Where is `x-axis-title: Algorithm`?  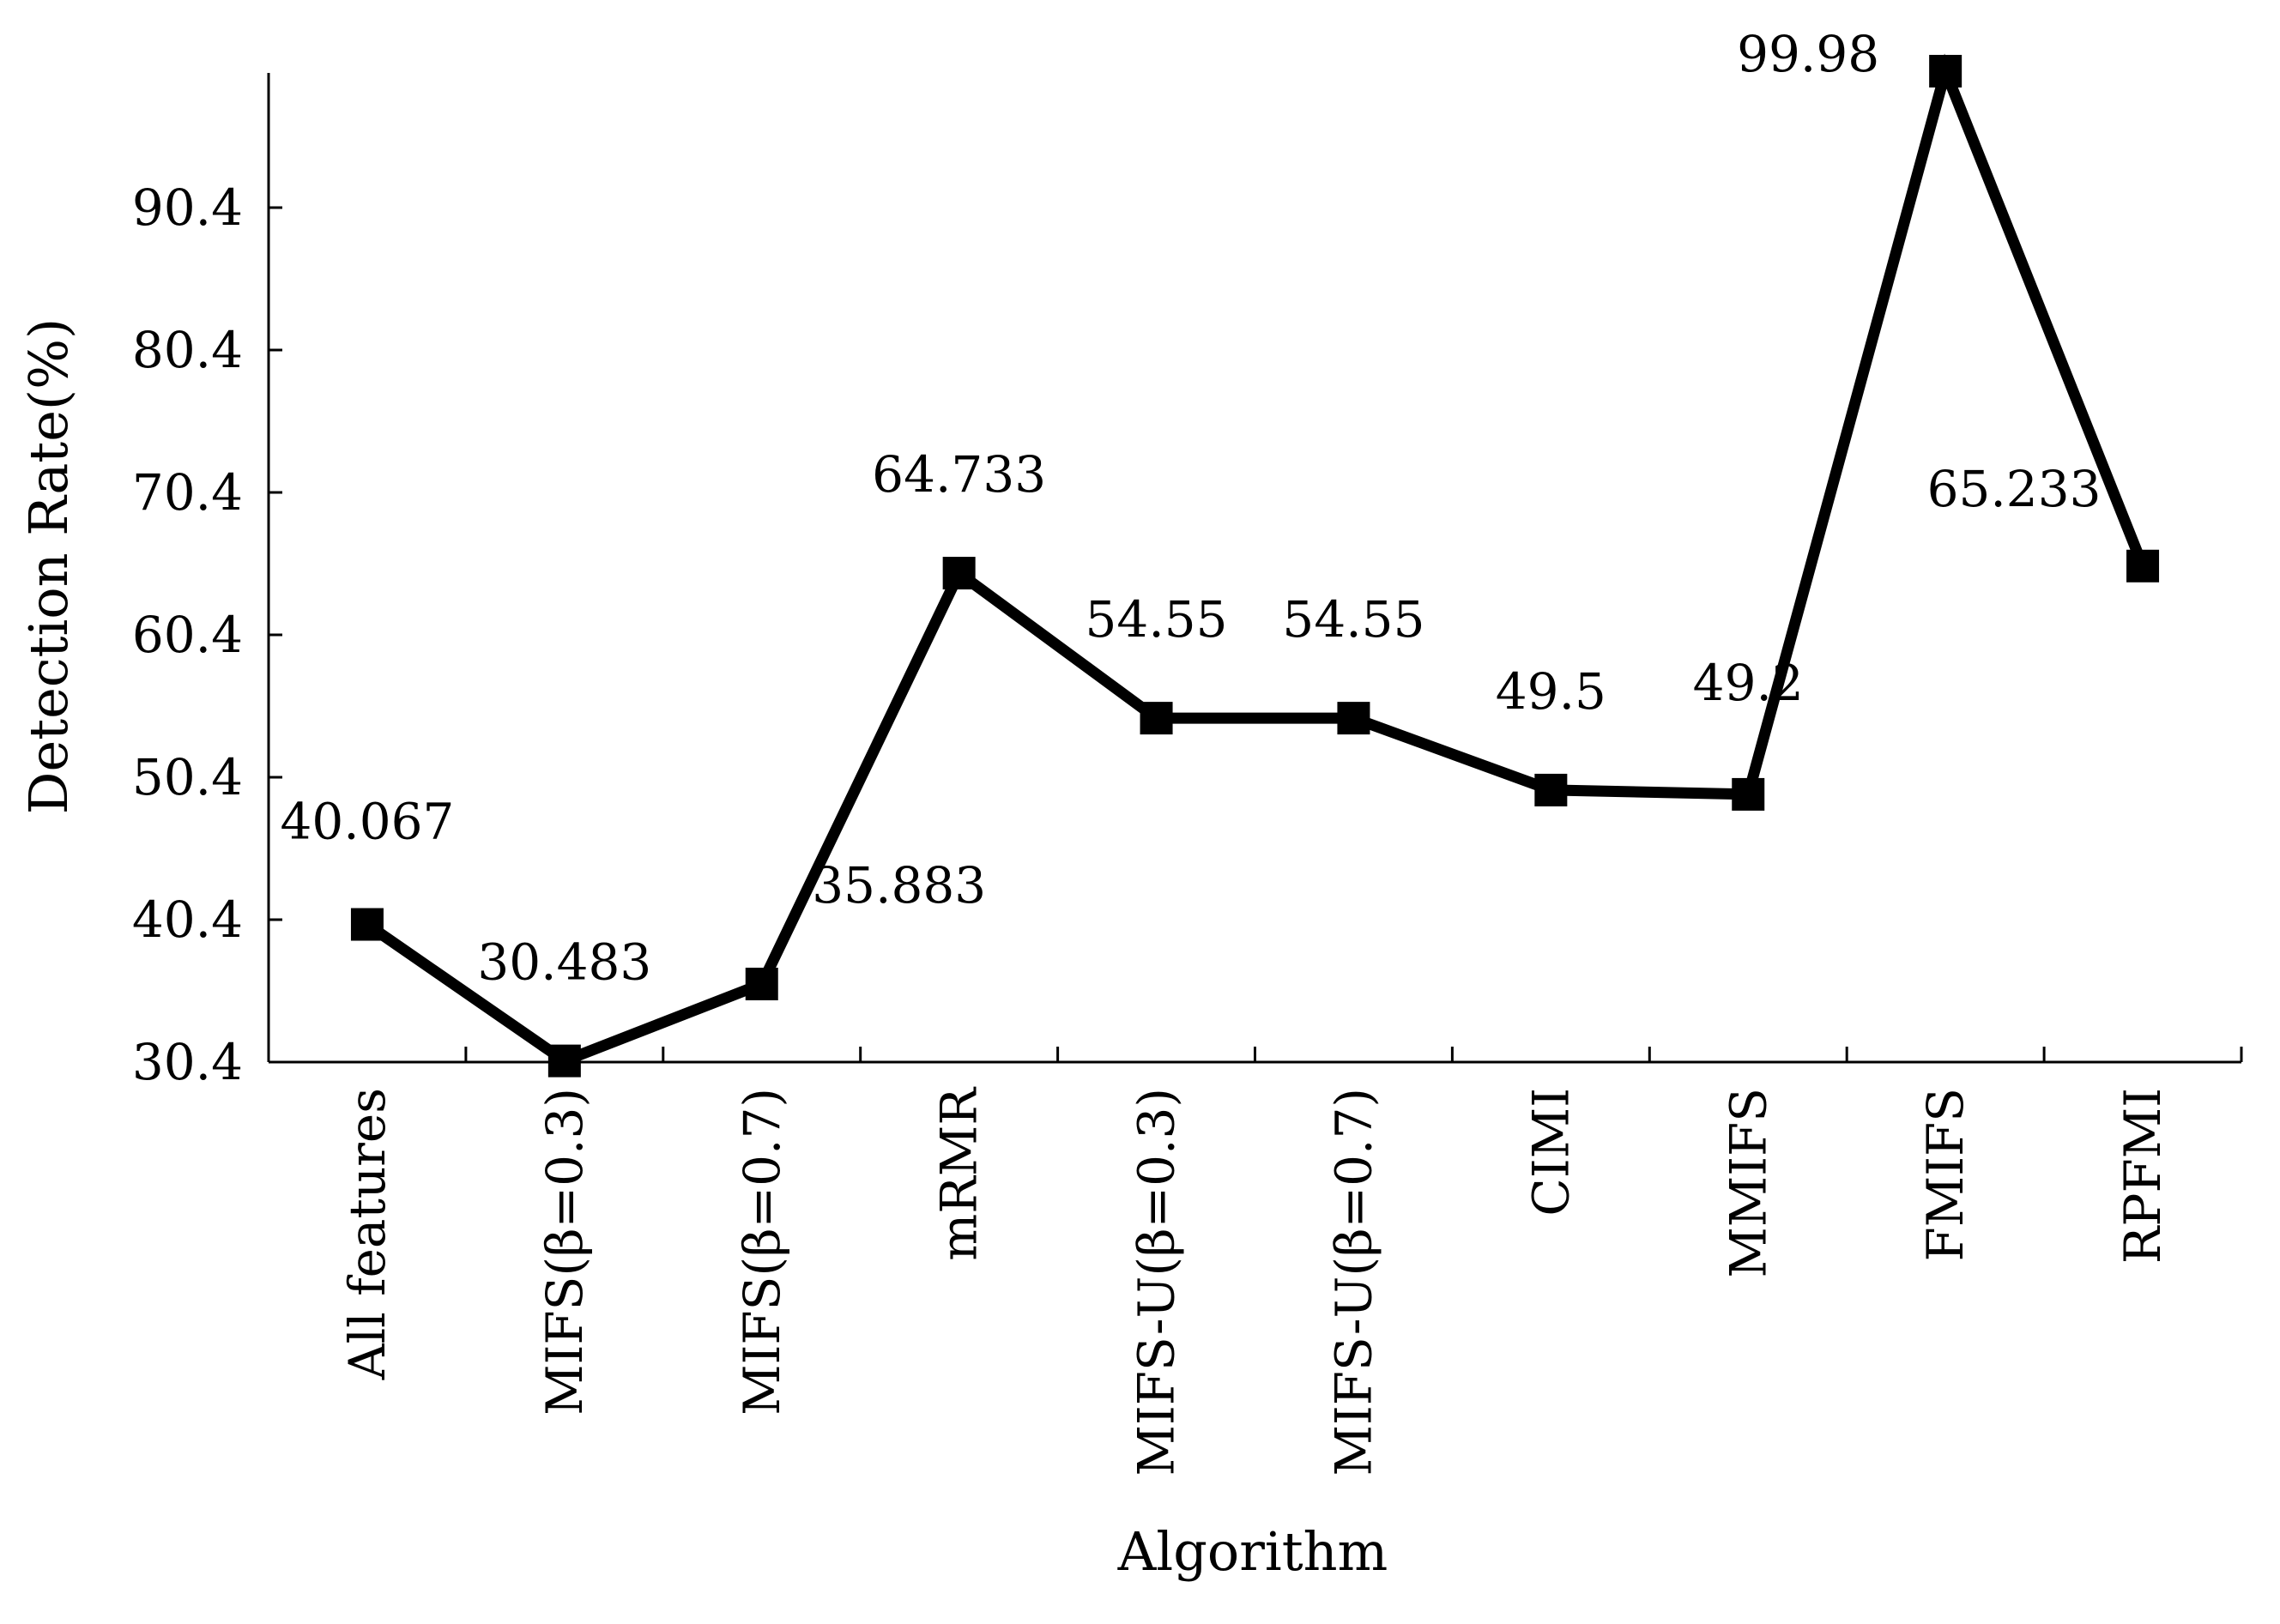
x-axis-title: Algorithm is located at coordinates (1252, 1551).